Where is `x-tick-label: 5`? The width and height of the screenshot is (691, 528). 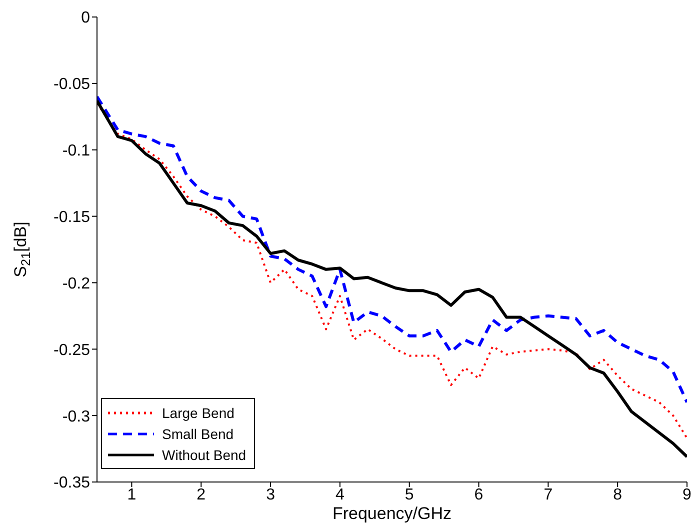 x-tick-label: 5 is located at coordinates (409, 495).